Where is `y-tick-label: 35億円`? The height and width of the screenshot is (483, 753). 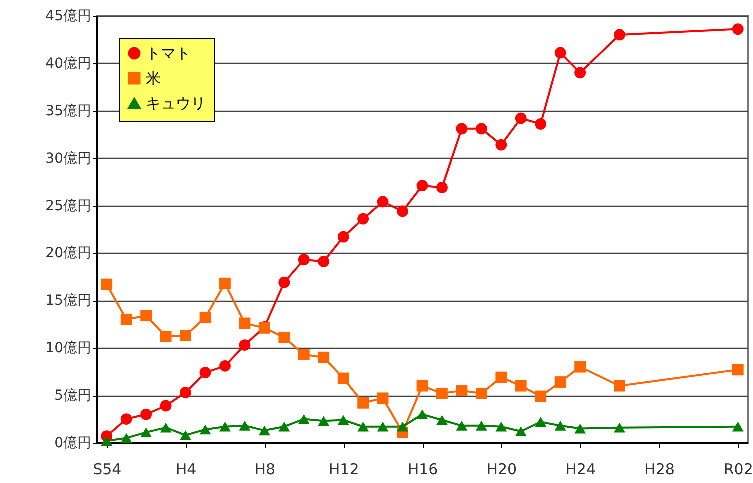 y-tick-label: 35億円 is located at coordinates (69, 111).